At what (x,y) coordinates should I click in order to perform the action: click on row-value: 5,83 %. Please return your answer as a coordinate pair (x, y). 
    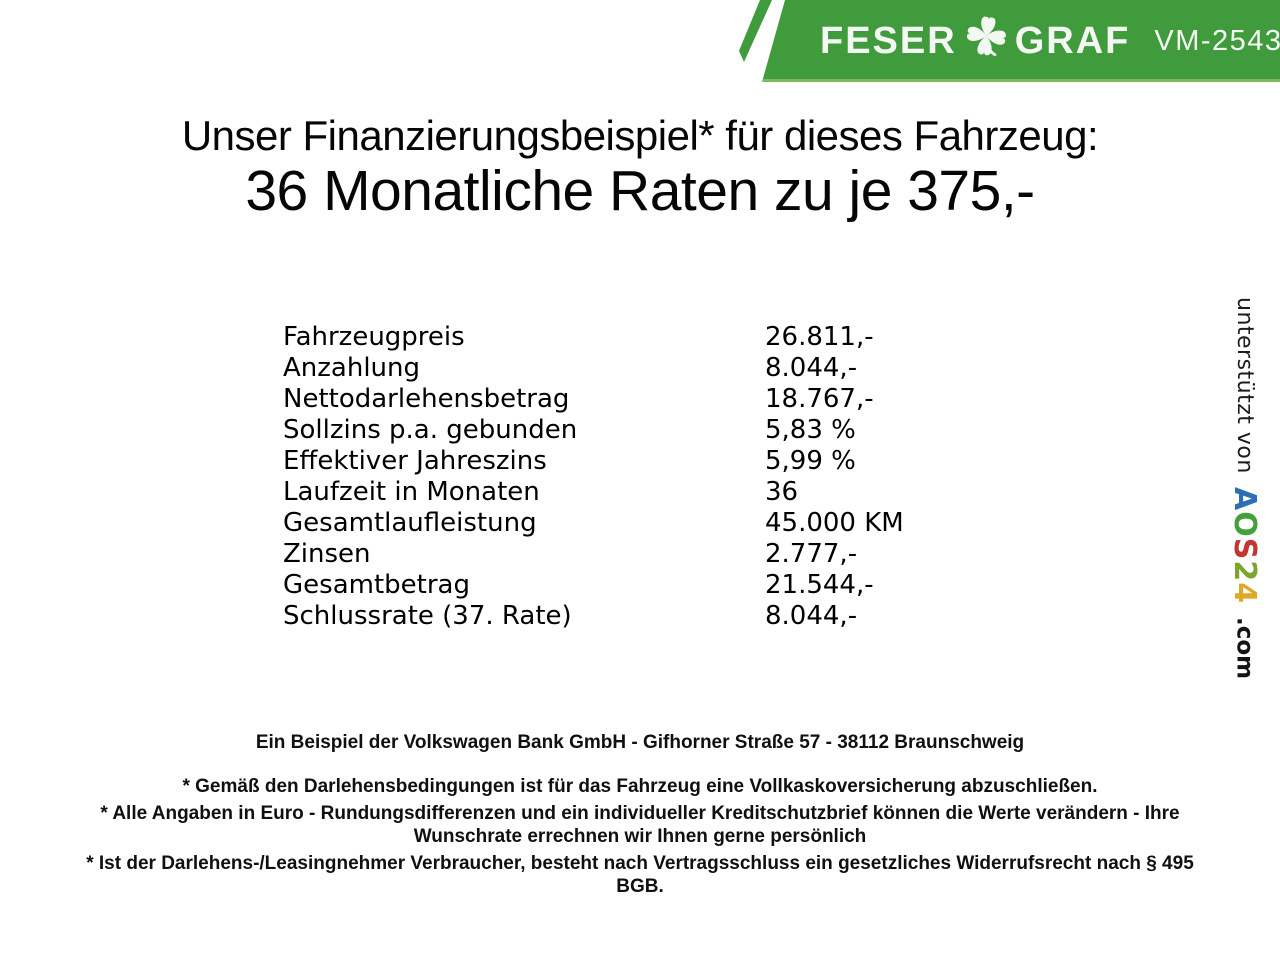
    Looking at the image, I should click on (810, 430).